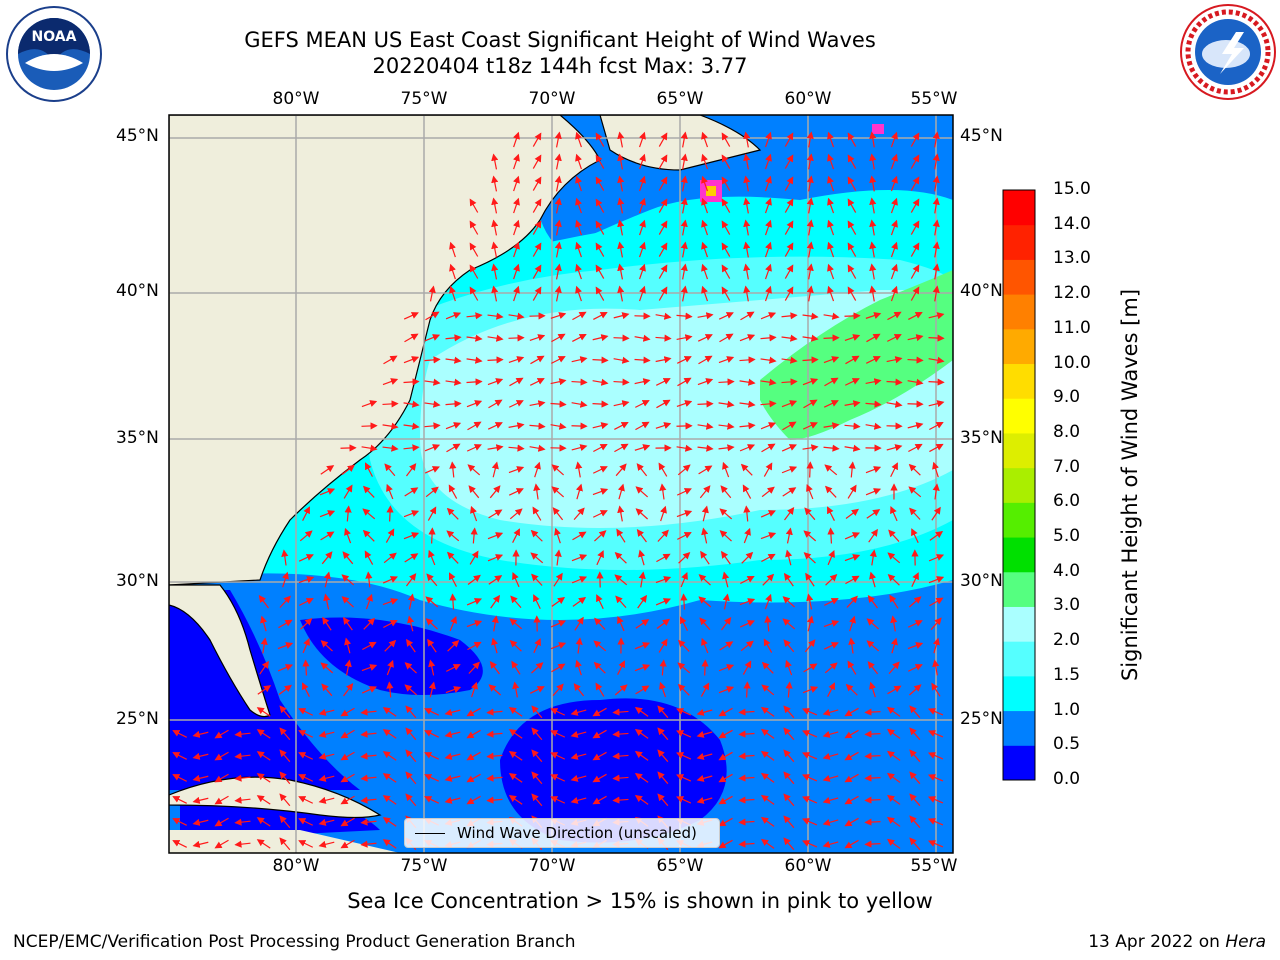 The height and width of the screenshot is (960, 1280). Describe the element at coordinates (1067, 744) in the screenshot. I see `colorbar-tick-label: 0.5` at that location.